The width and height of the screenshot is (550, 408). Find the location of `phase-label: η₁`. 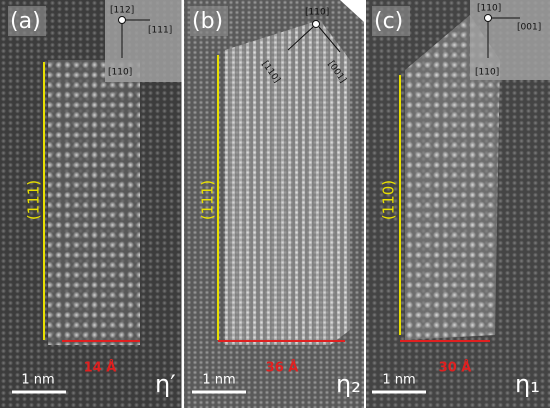

phase-label: η₁ is located at coordinates (527, 384).